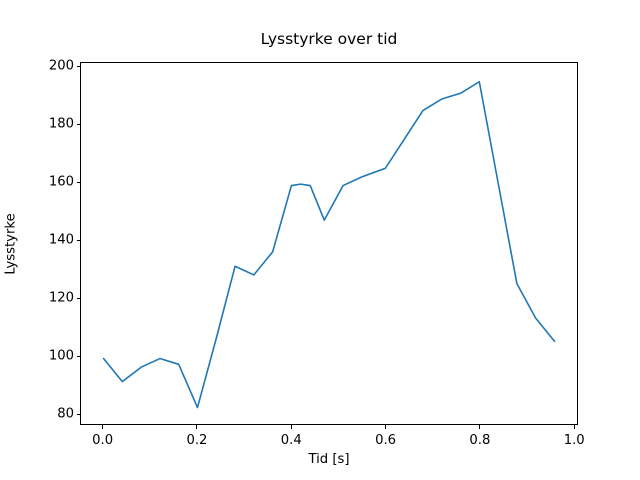 The height and width of the screenshot is (480, 640). Describe the element at coordinates (61, 66) in the screenshot. I see `y-tick-label: 200` at that location.